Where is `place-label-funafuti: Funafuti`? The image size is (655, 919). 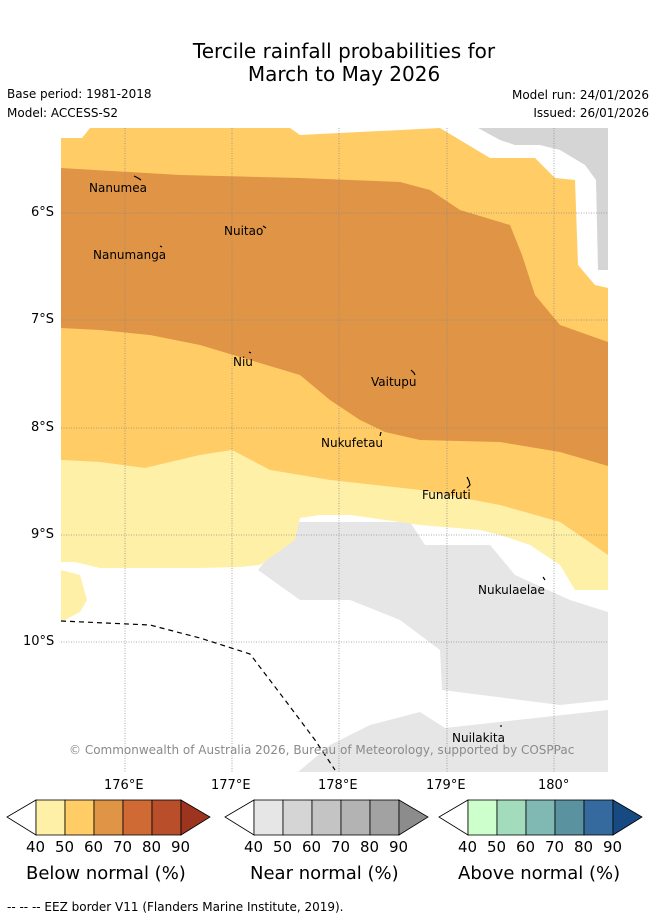 place-label-funafuti: Funafuti is located at coordinates (446, 495).